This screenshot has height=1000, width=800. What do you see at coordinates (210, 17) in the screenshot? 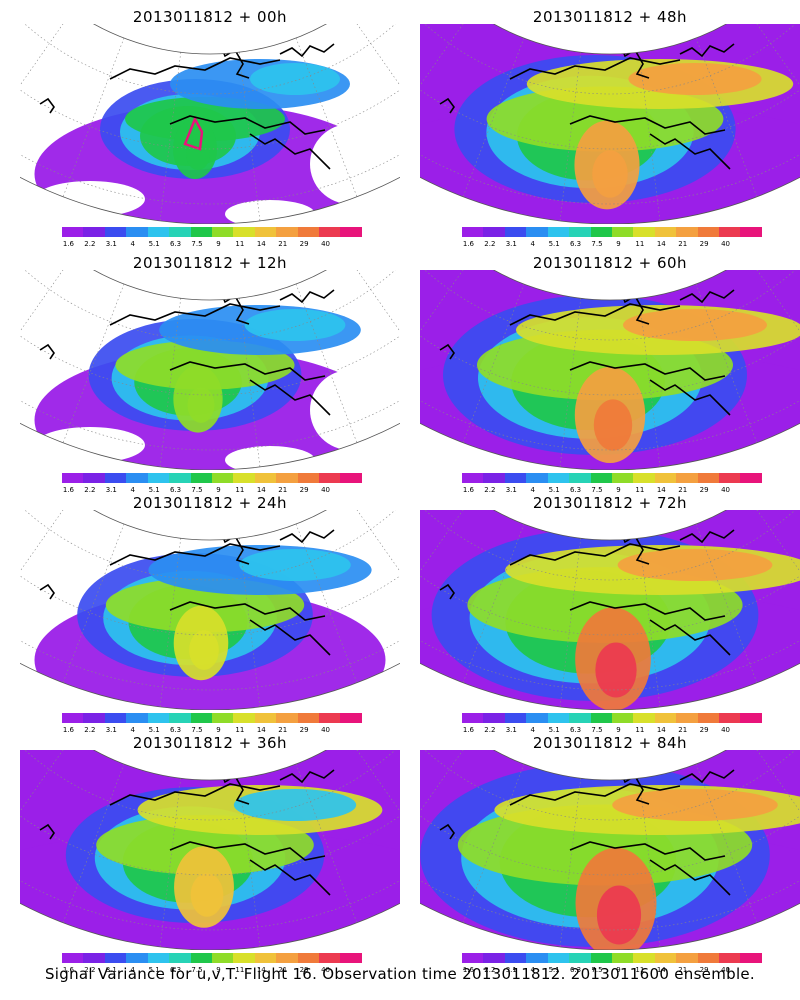
I see `panel-title: 2013011812 + 00h` at bounding box center [210, 17].